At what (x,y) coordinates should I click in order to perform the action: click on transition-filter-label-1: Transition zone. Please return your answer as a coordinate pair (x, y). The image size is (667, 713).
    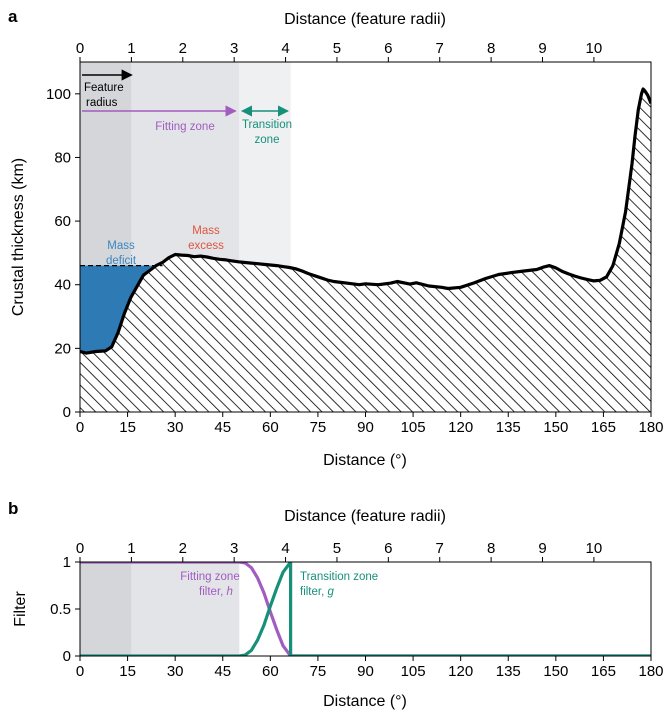
    Looking at the image, I should click on (339, 577).